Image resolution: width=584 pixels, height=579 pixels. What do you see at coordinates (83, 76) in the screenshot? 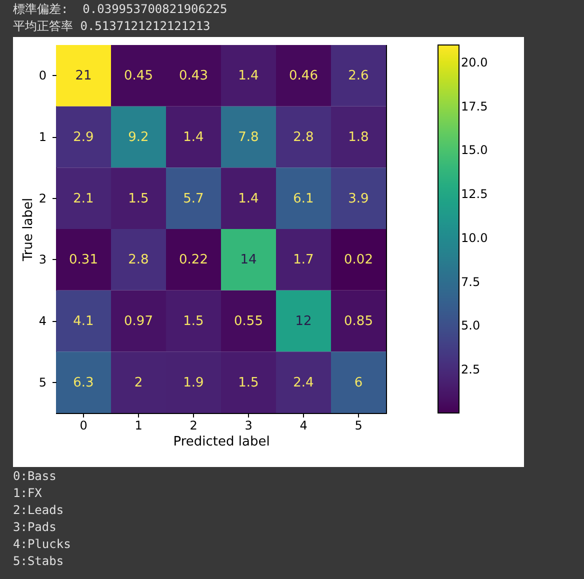
I see `data-label: 21` at bounding box center [83, 76].